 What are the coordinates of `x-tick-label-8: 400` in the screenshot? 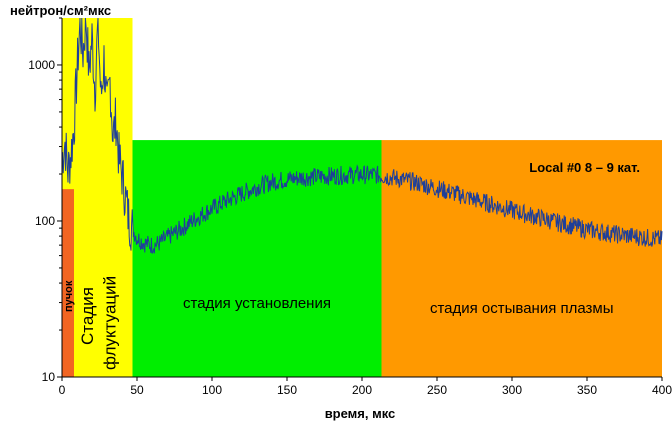 It's located at (662, 390).